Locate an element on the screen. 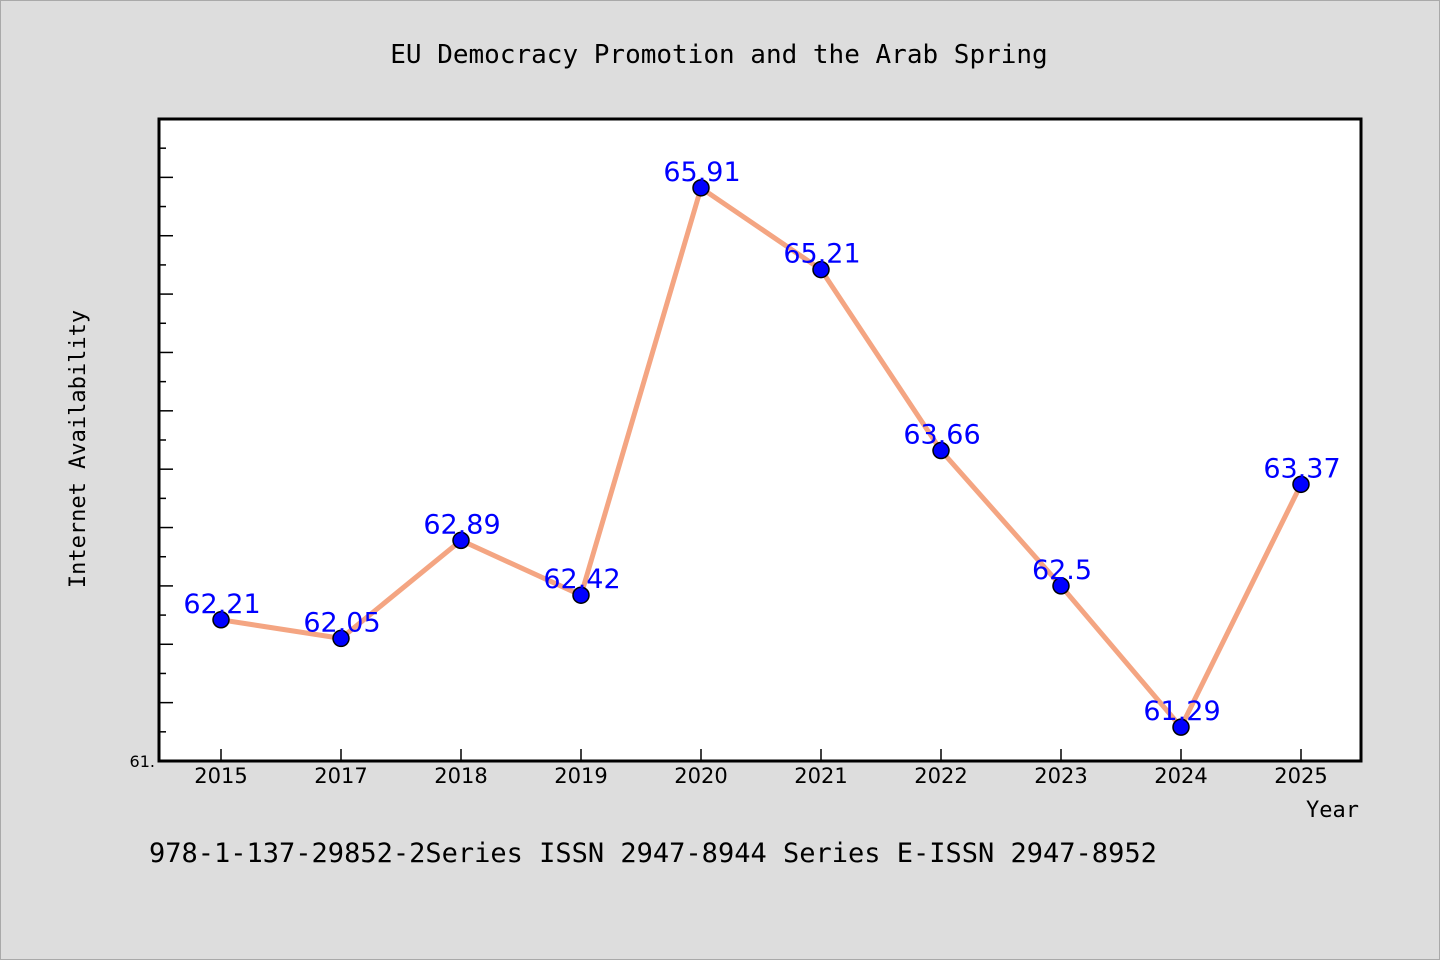 This screenshot has width=1440, height=960. data-label: 65.21 is located at coordinates (821, 254).